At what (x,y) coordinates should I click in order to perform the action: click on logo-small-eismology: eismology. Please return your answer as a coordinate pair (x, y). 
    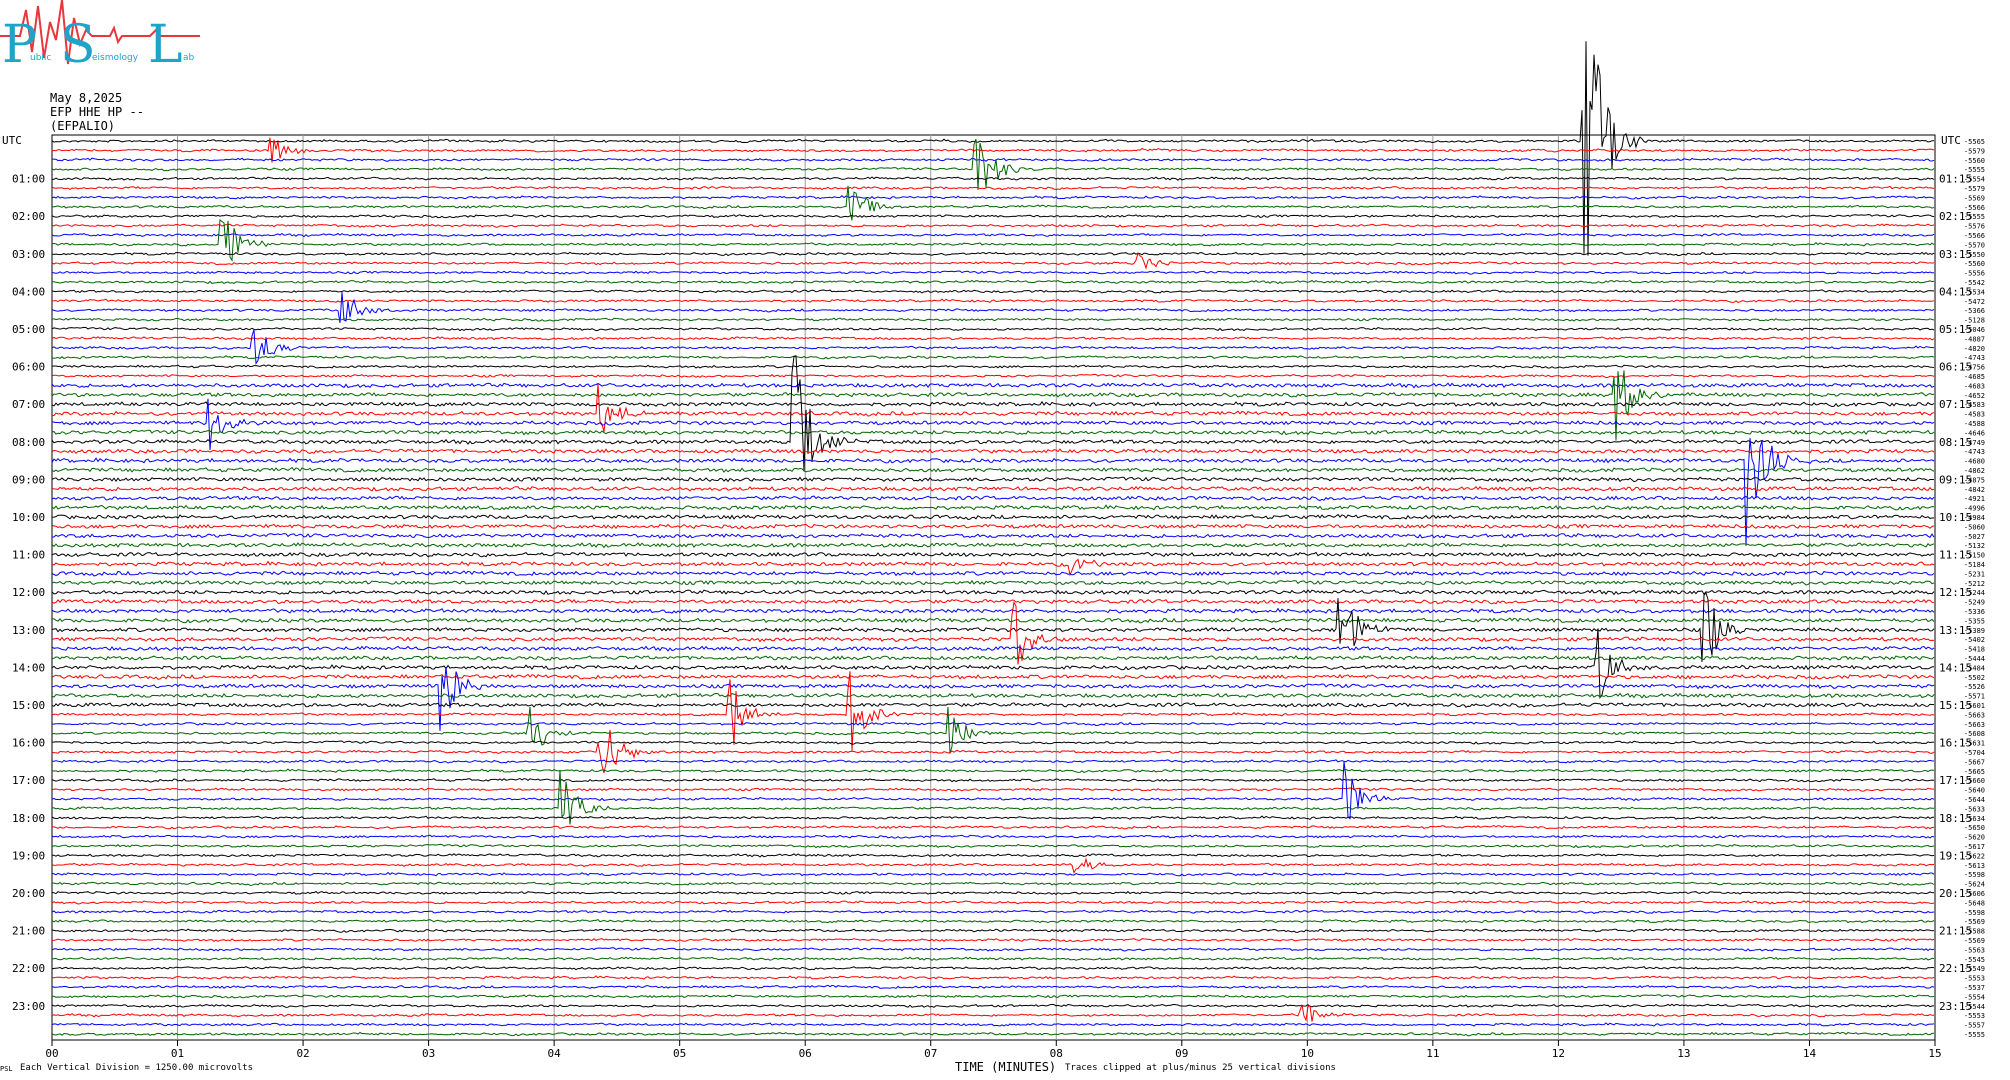
    Looking at the image, I should click on (115, 58).